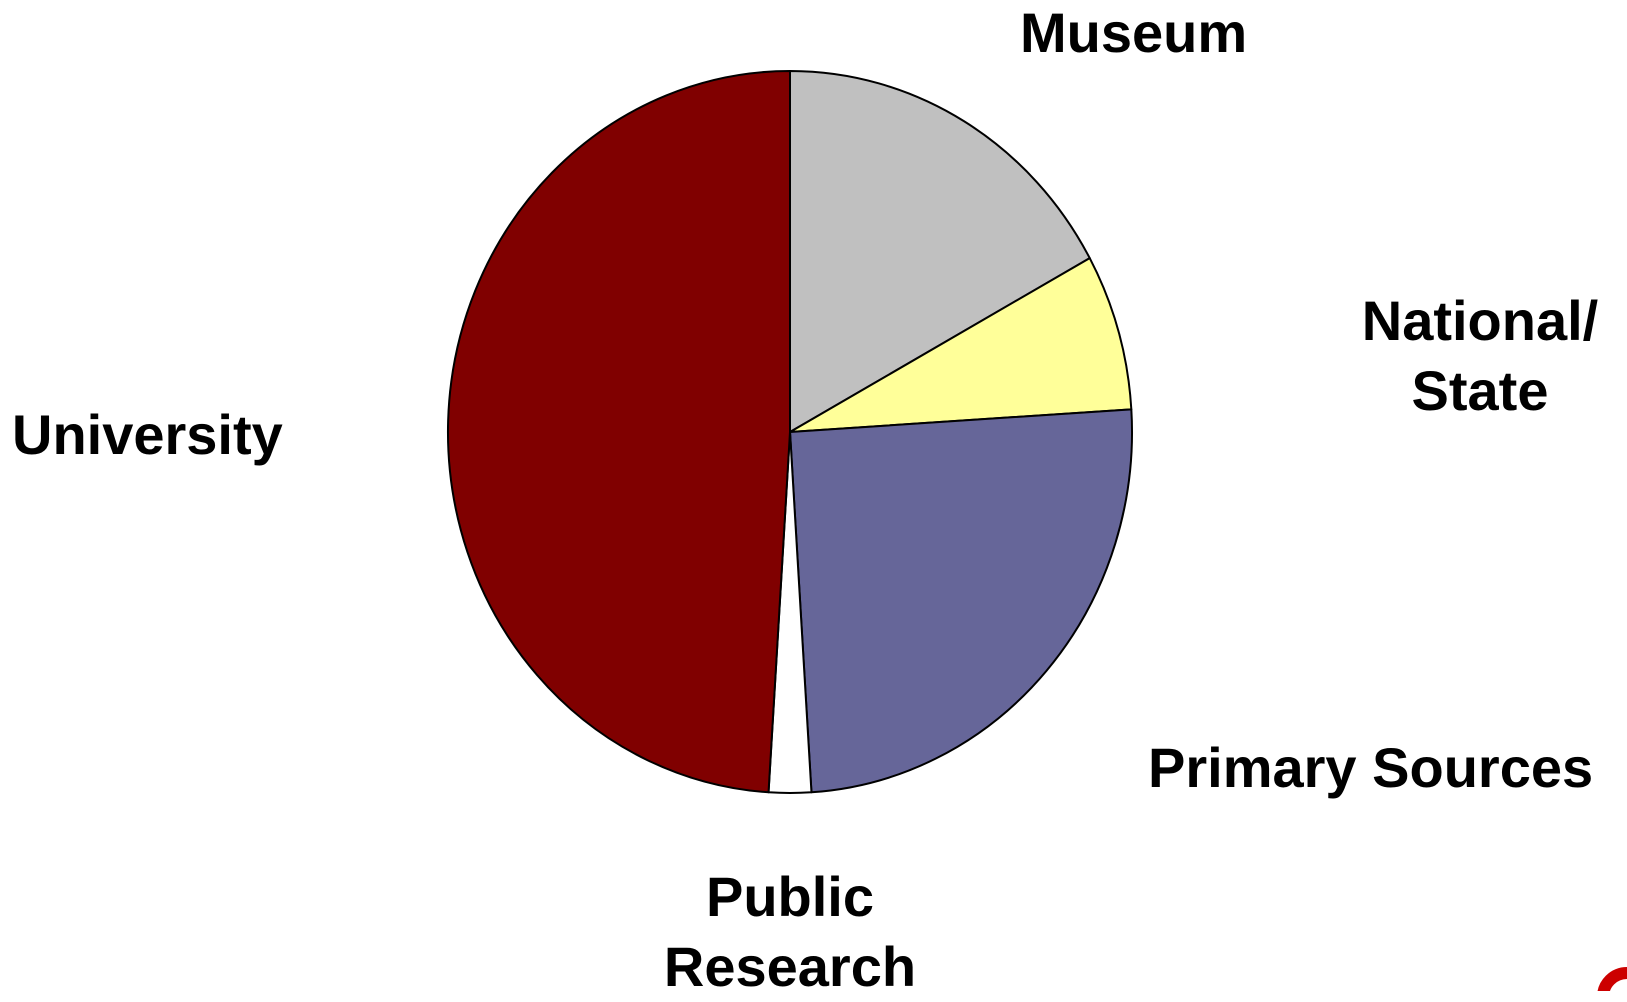 This screenshot has height=1002, width=1627. I want to click on label-university-line-1: University, so click(147, 434).